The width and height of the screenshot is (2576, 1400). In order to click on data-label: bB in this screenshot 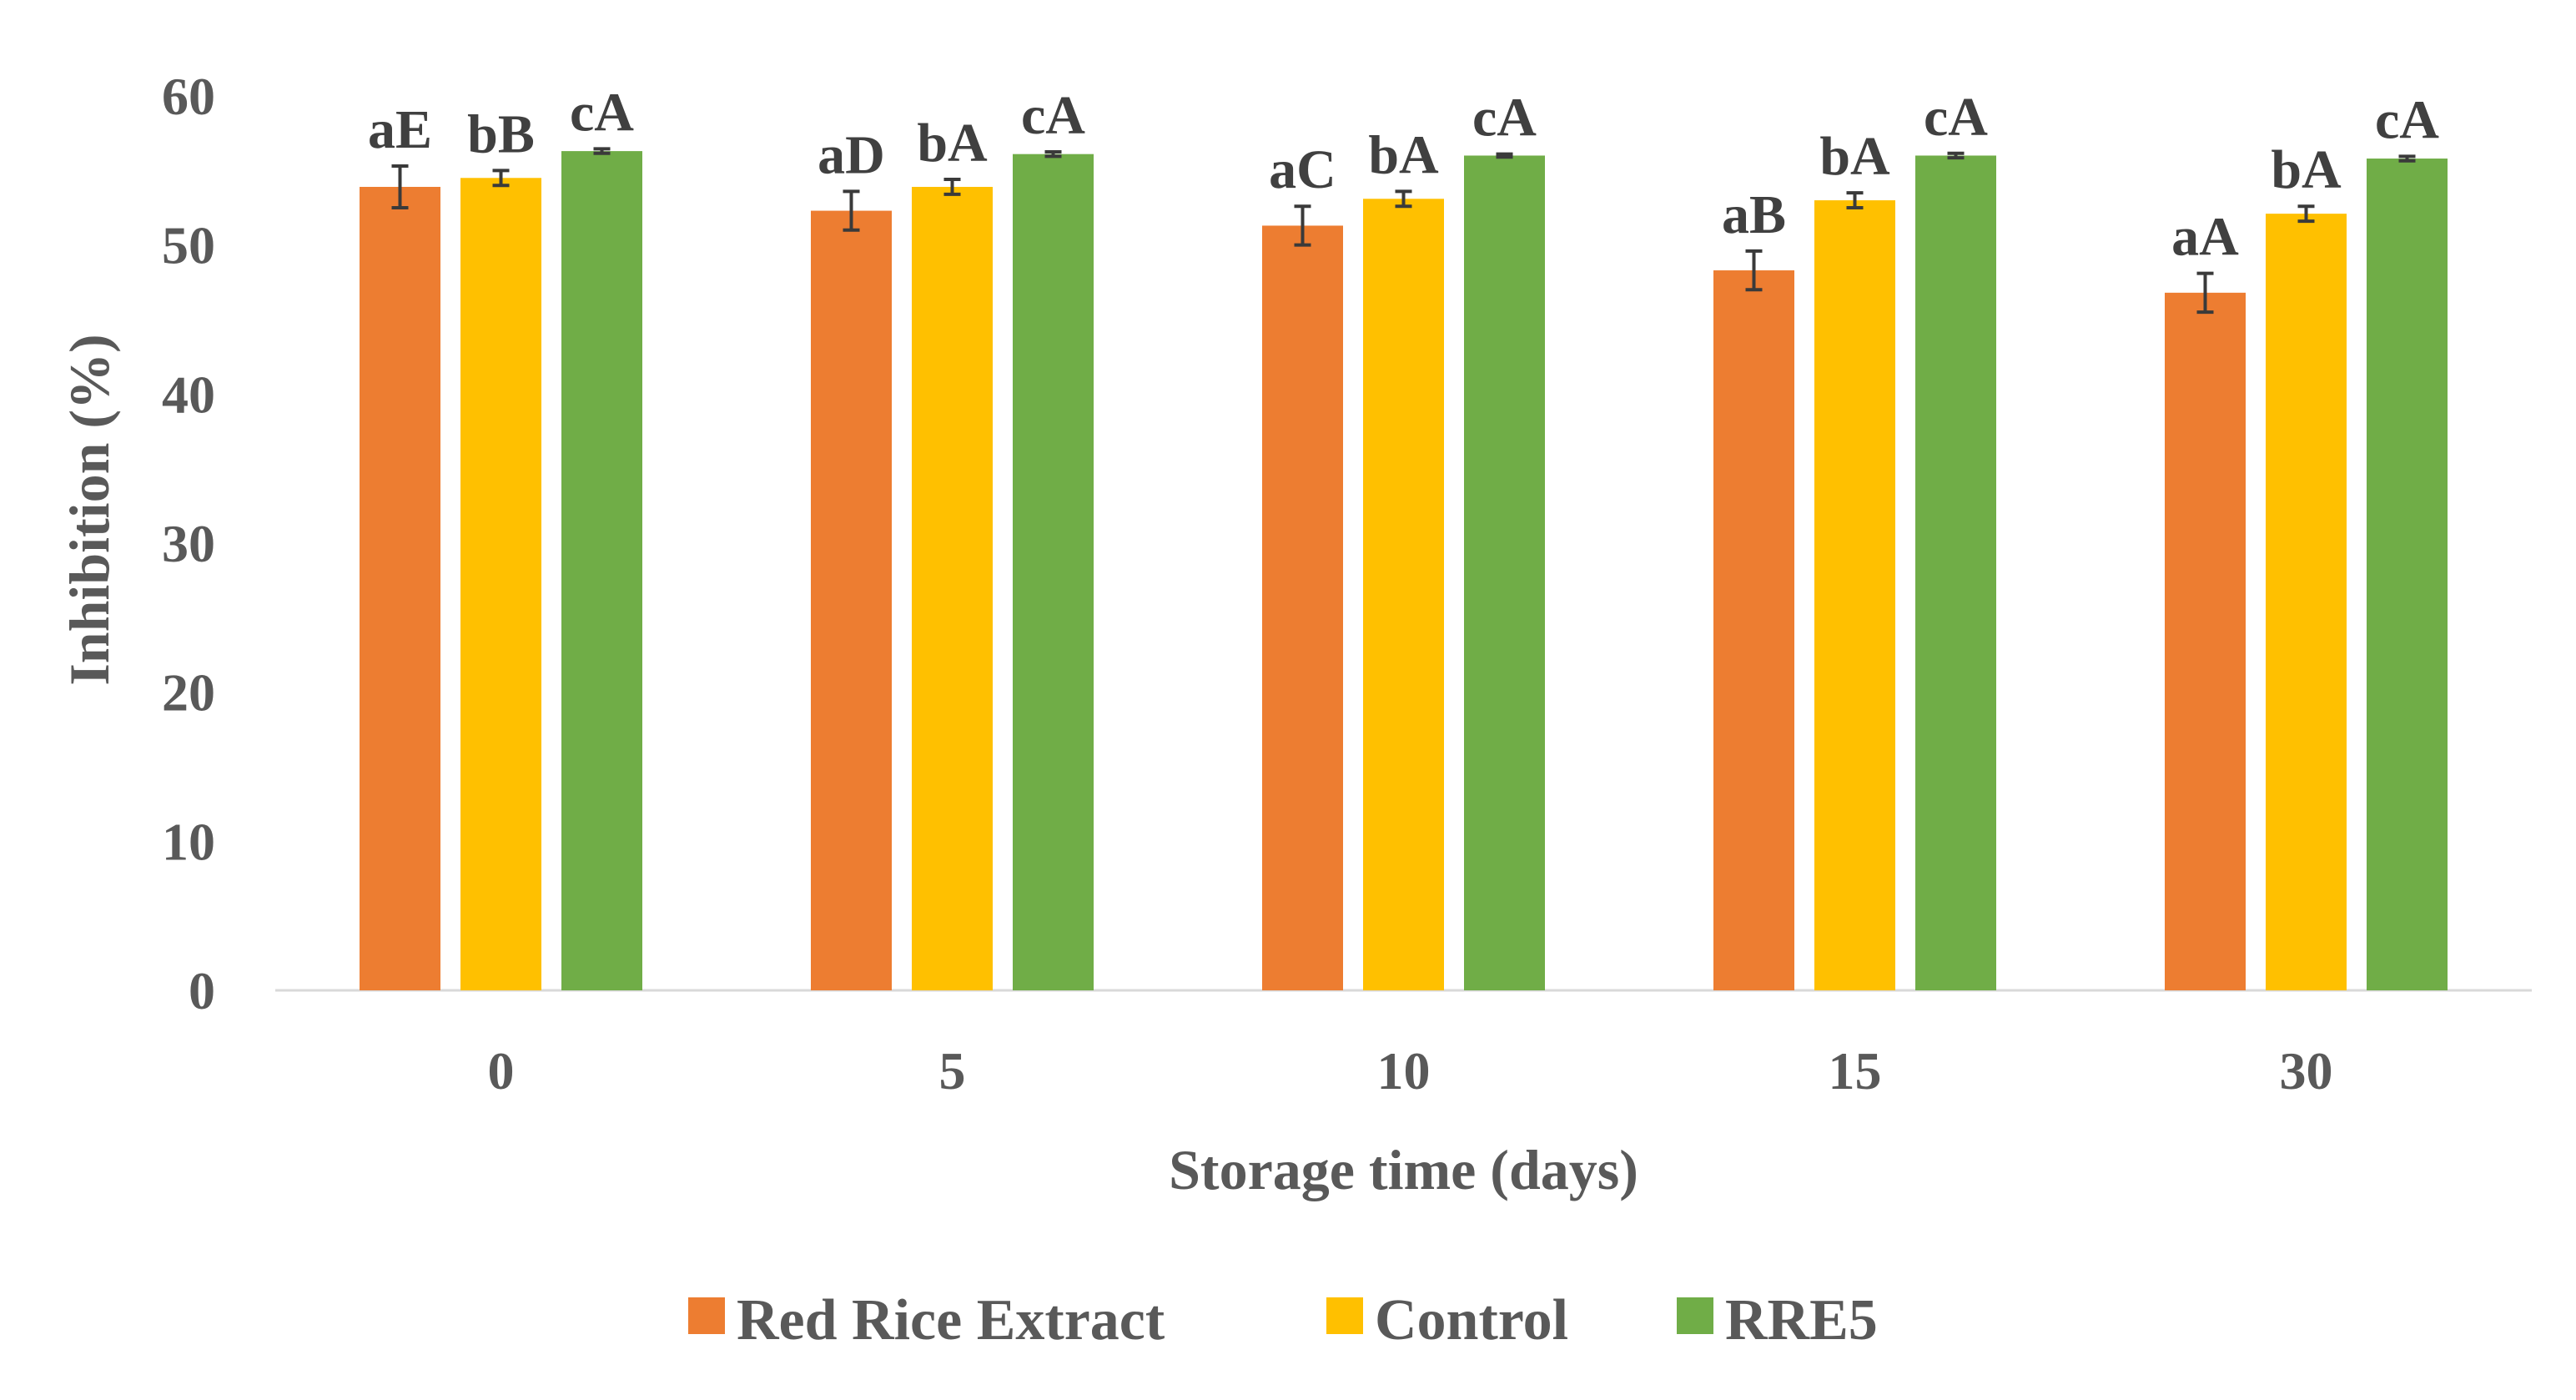, I will do `click(501, 133)`.